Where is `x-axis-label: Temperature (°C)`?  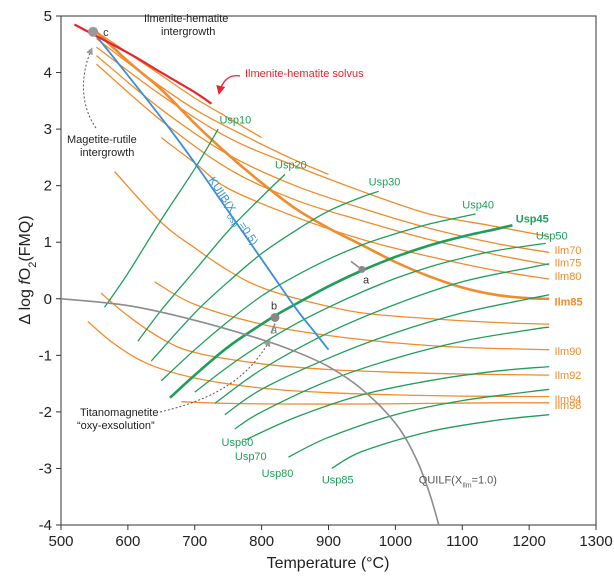 x-axis-label: Temperature (°C) is located at coordinates (328, 563).